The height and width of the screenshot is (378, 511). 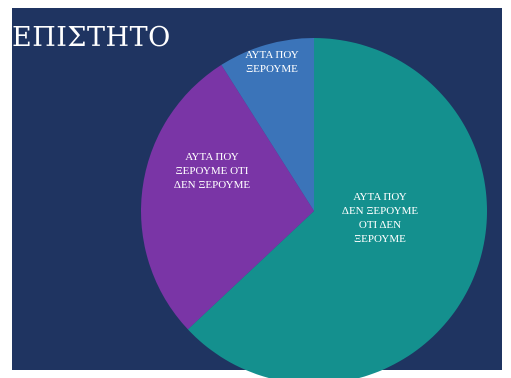 I want to click on pie-slice-label-1: ΑΥΤΑ ΠΟΥ ΞΕΡΟΥΜΕ, so click(x=271, y=62).